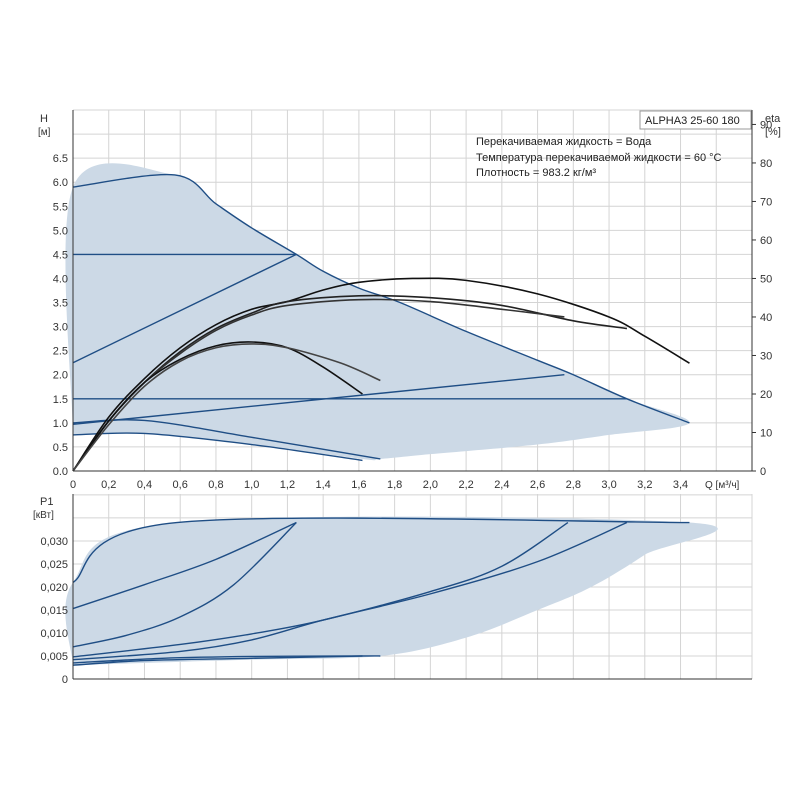 This screenshot has height=800, width=800. What do you see at coordinates (184, 308) in the screenshot?
I see `series-proportional-pressure-high` at bounding box center [184, 308].